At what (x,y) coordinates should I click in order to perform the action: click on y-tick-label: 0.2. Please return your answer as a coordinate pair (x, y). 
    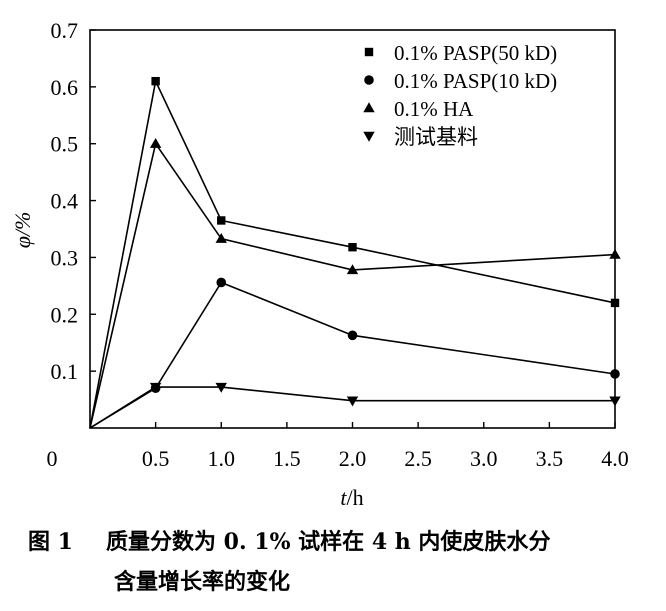
    Looking at the image, I should click on (65, 314).